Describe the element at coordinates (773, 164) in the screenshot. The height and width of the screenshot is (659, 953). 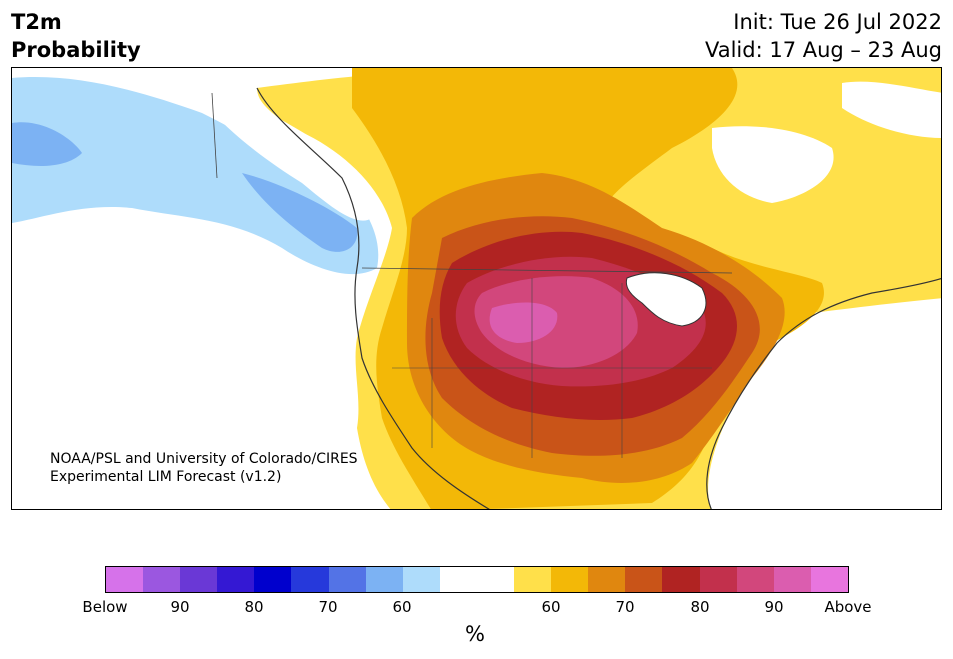
I see `hudson-bay-neutral` at that location.